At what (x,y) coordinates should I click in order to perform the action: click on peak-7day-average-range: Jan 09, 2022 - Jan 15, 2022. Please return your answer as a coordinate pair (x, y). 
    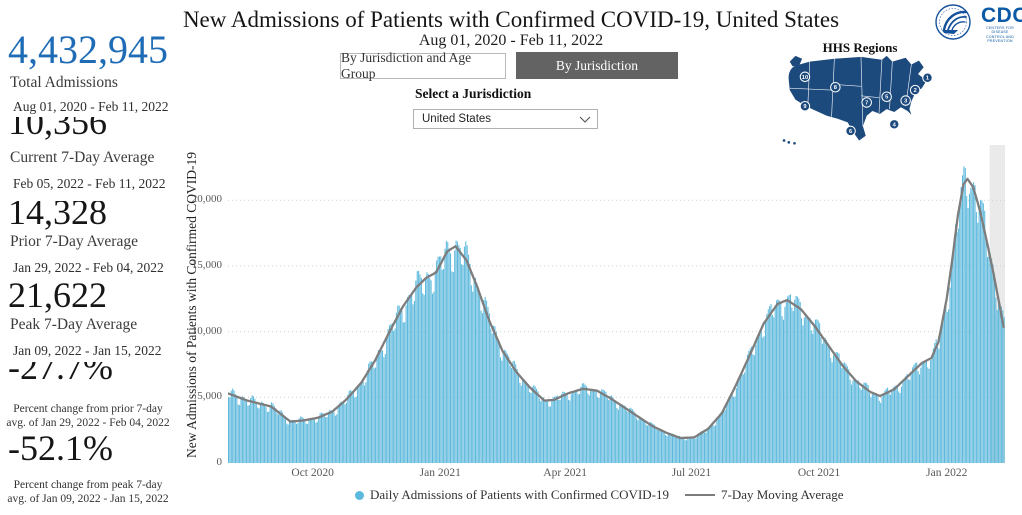
    Looking at the image, I should click on (87, 350).